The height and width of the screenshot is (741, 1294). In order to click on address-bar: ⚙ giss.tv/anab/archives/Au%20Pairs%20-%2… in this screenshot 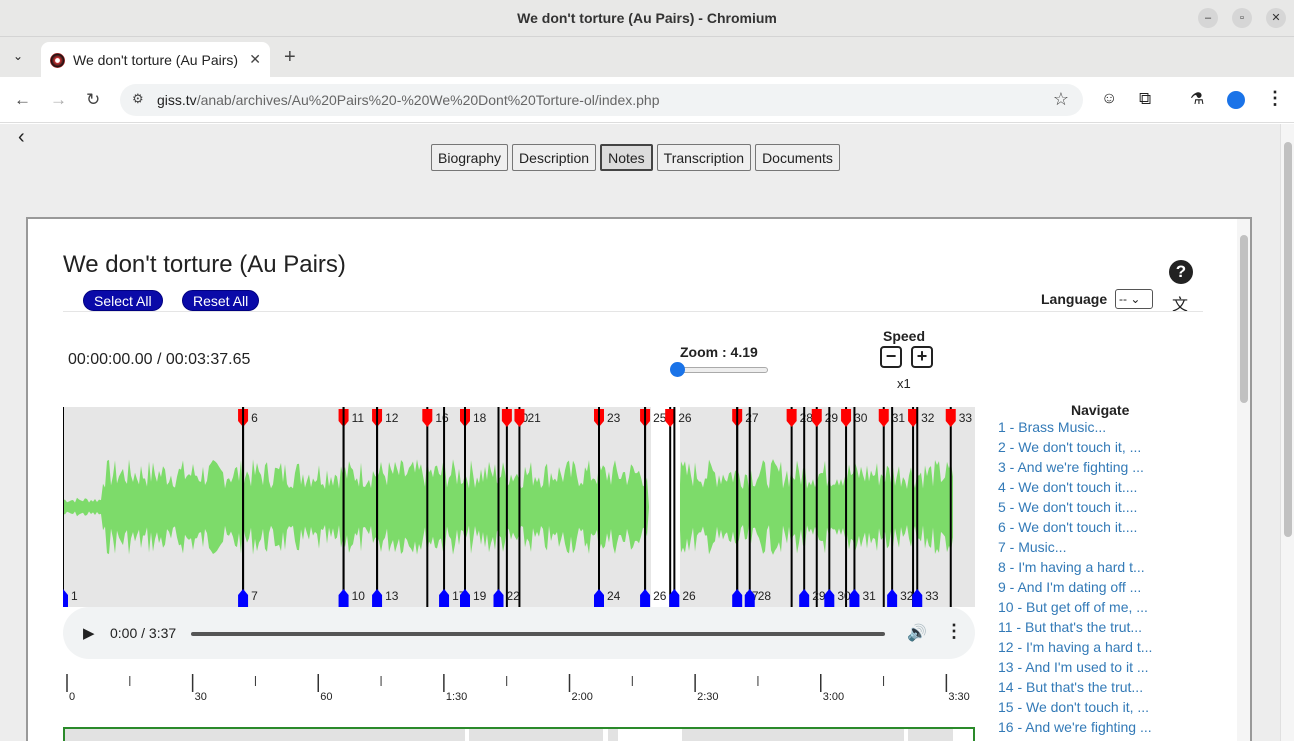, I will do `click(601, 100)`.